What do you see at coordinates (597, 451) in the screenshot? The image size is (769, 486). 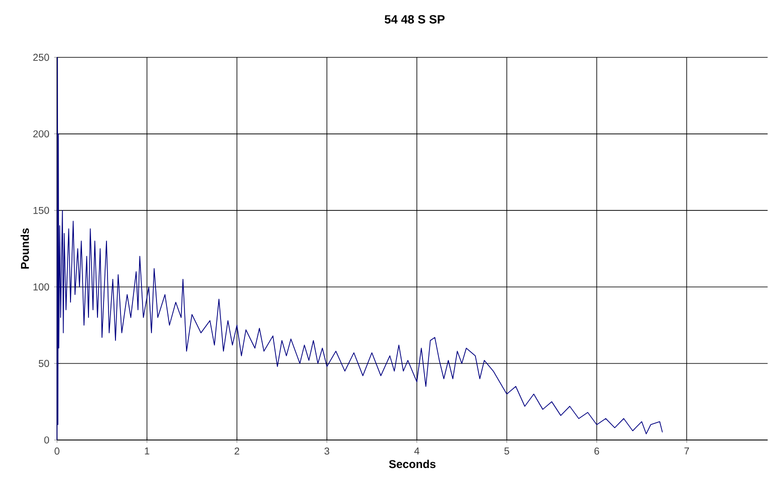 I see `x-tick-label: 6` at bounding box center [597, 451].